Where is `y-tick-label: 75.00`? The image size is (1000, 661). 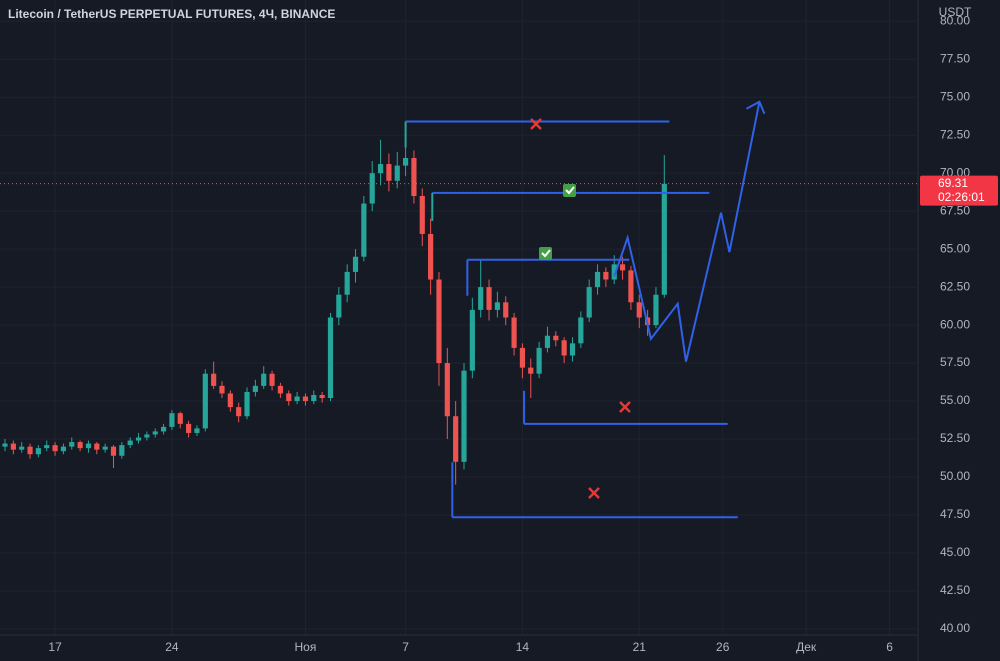 y-tick-label: 75.00 is located at coordinates (955, 96).